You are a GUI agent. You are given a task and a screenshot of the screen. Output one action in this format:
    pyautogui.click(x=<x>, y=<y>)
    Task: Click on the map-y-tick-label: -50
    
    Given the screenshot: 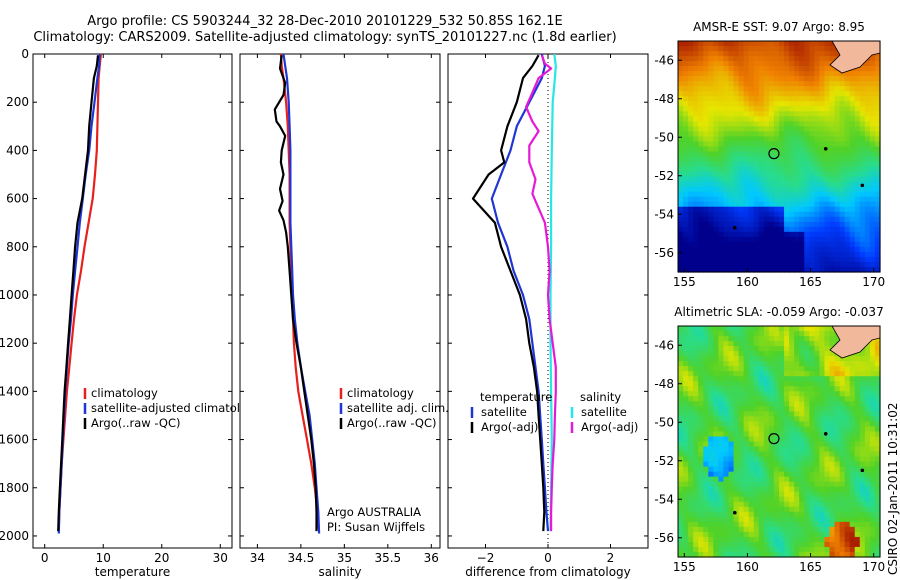 What is the action you would take?
    pyautogui.click(x=664, y=422)
    